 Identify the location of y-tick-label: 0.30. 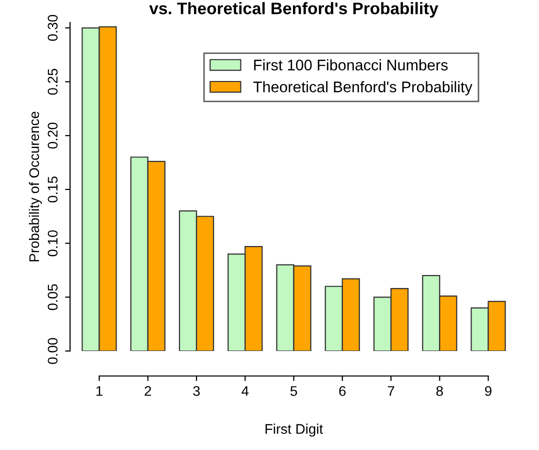
(53, 27).